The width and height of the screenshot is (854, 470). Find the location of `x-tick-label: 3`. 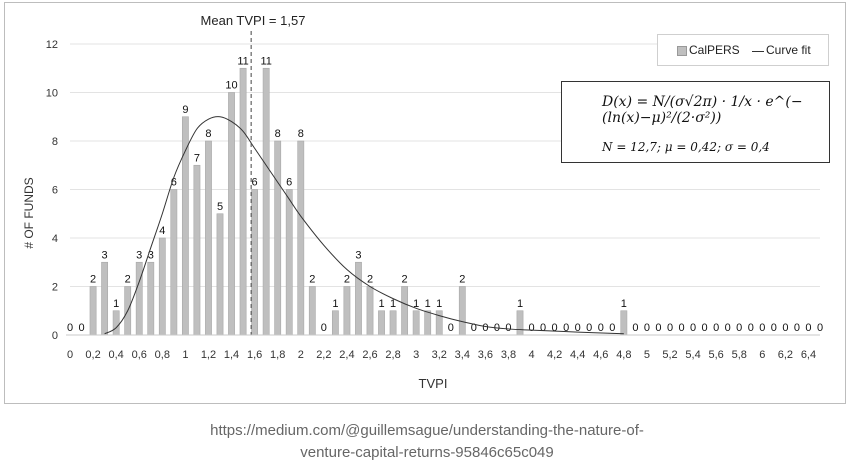

x-tick-label: 3 is located at coordinates (416, 355).